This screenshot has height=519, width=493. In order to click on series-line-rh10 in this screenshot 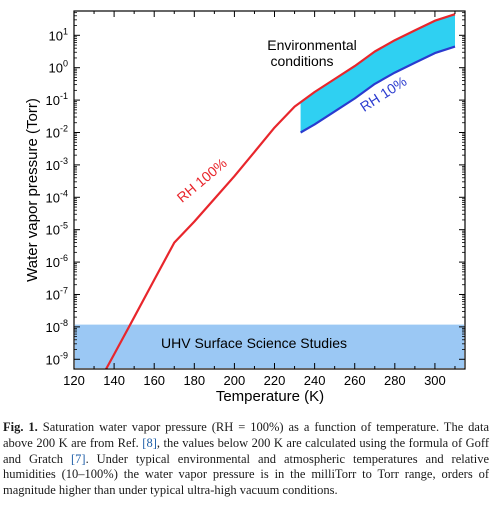, I will do `click(378, 89)`.